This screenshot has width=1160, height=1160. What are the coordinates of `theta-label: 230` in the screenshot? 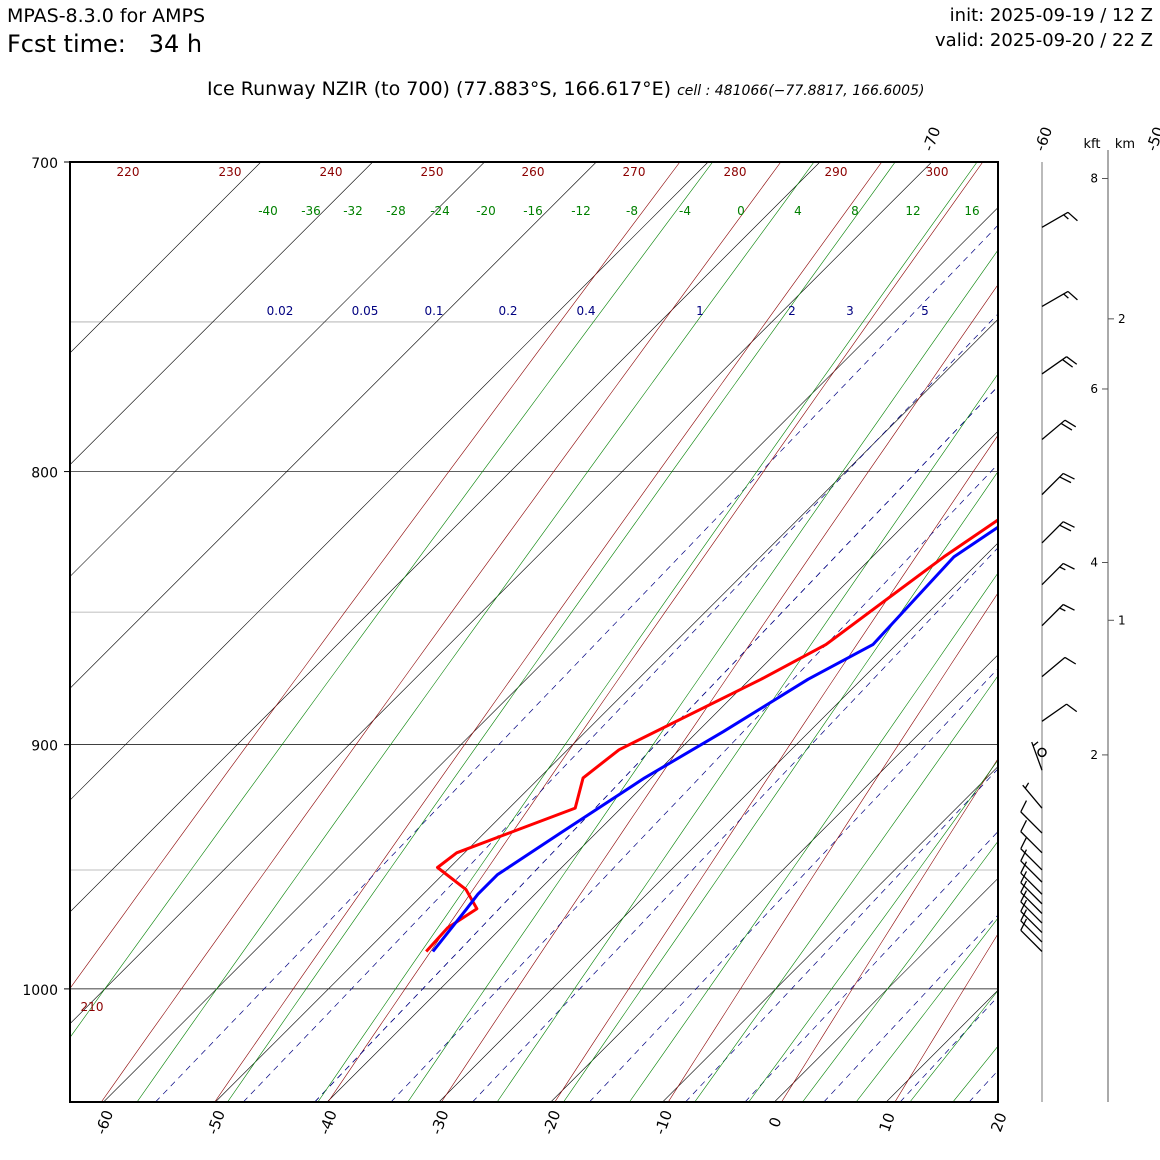 It's located at (230, 172).